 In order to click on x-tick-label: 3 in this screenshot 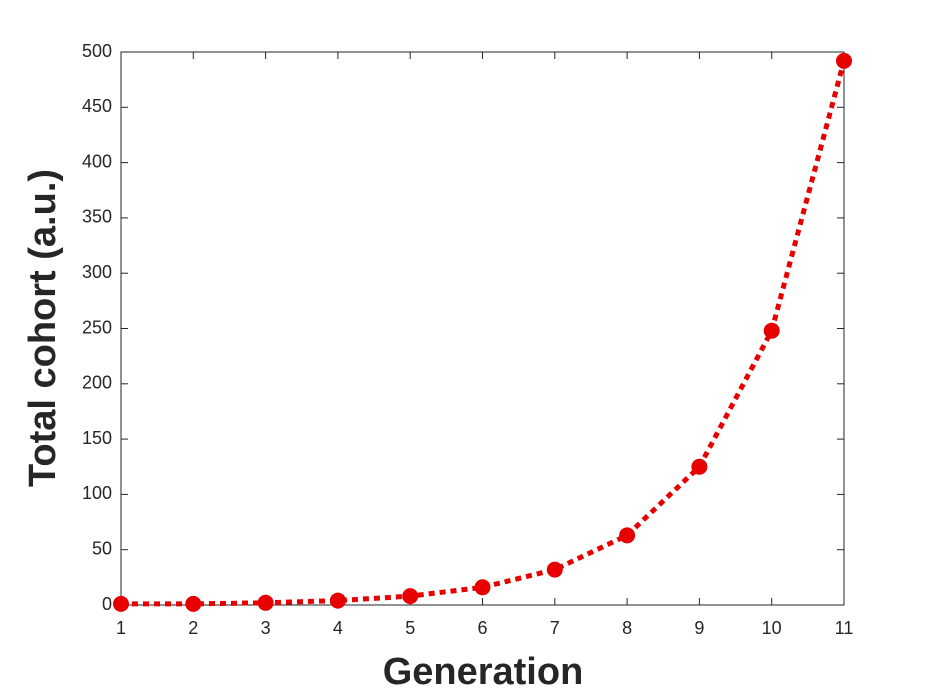, I will do `click(266, 628)`.